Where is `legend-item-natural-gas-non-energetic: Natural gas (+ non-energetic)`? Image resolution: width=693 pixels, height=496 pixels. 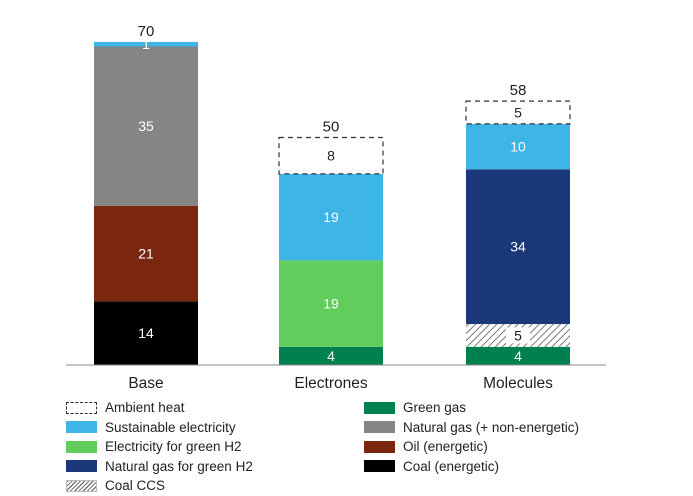 legend-item-natural-gas-non-energetic: Natural gas (+ non-energetic) is located at coordinates (514, 428).